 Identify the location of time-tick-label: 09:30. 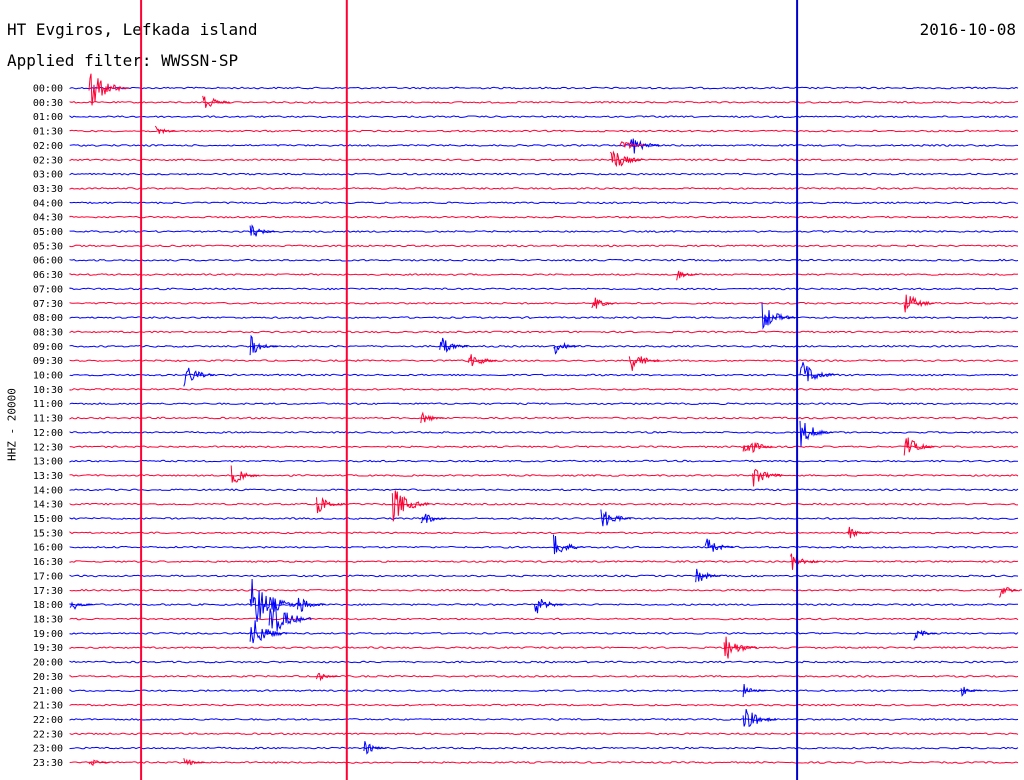
(48, 361).